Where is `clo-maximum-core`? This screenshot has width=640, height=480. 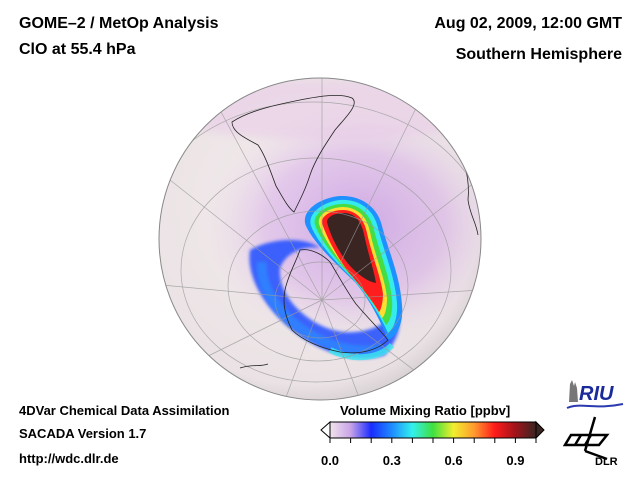 clo-maximum-core is located at coordinates (351, 248).